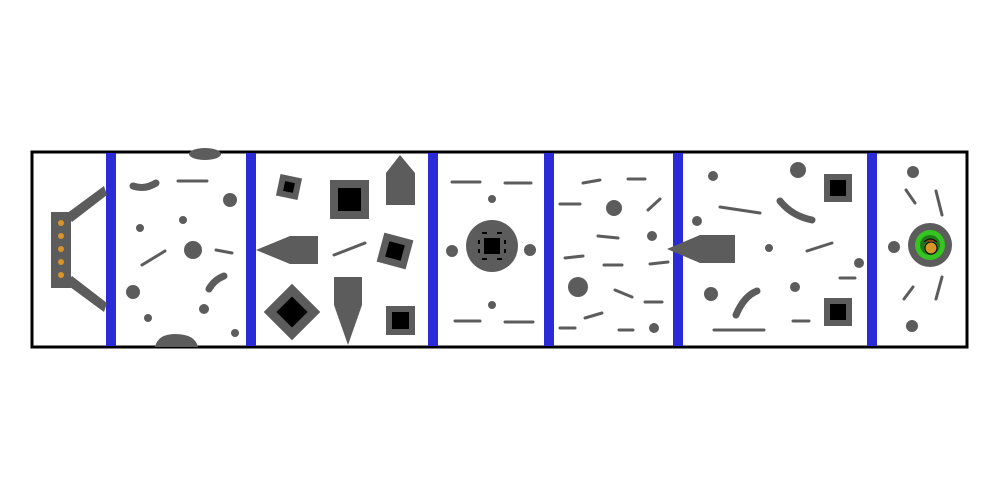  Describe the element at coordinates (79, 249) in the screenshot. I see `launcher` at that location.